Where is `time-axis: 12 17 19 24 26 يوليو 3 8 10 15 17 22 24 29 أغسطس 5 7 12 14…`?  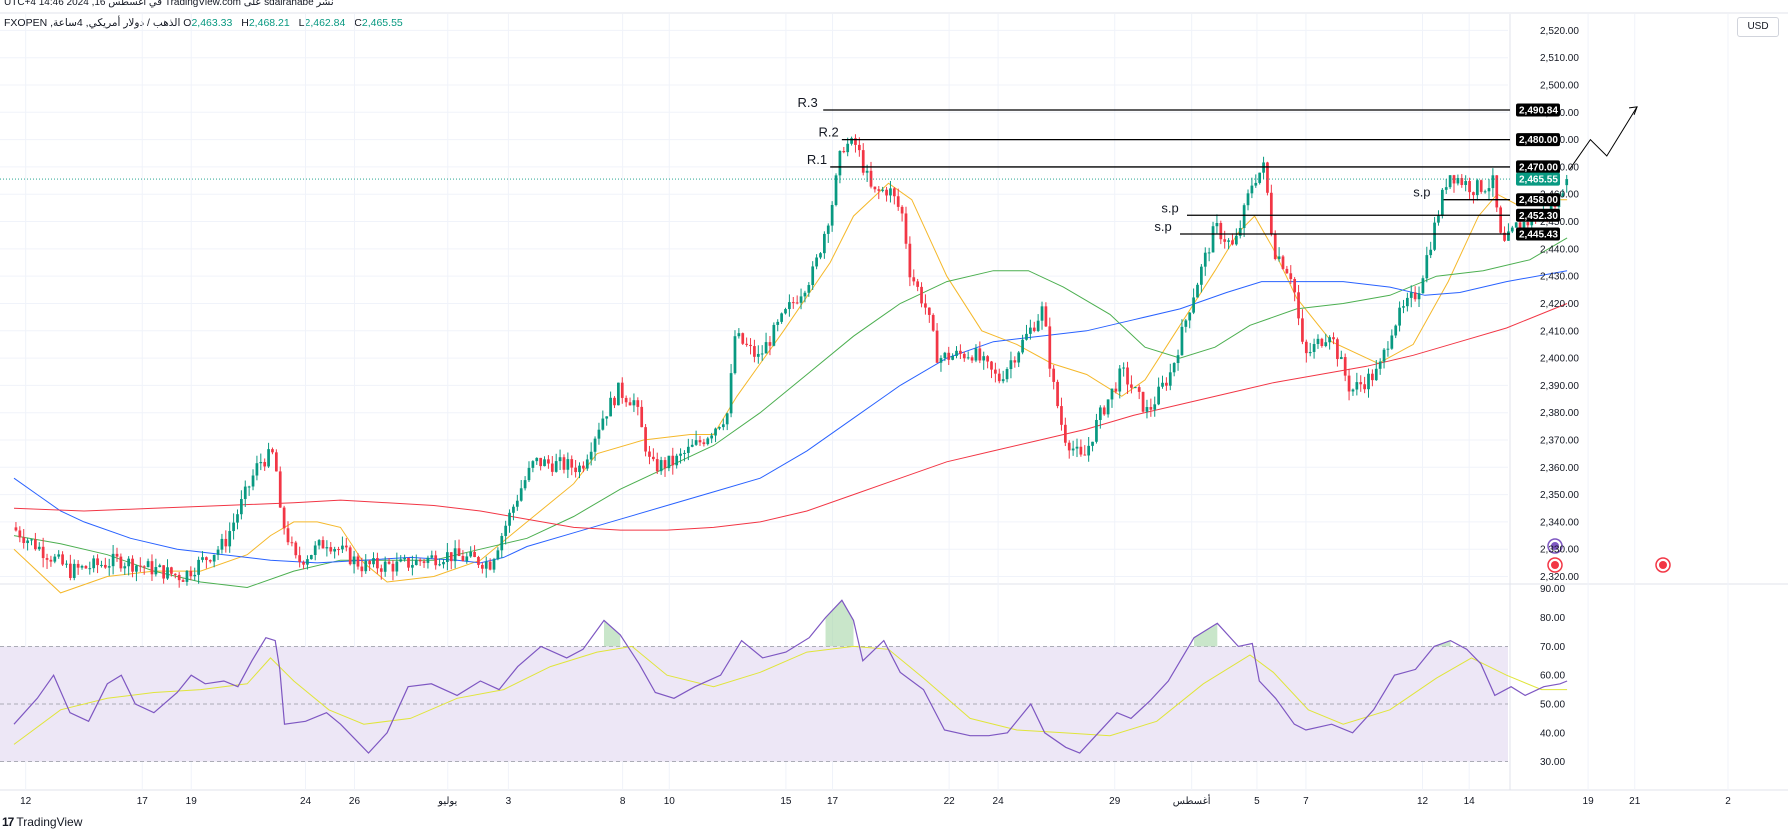
time-axis: 12 17 19 24 26 يوليو 3 8 10 15 17 22 24 29 أغسطس 5 7 12 14… is located at coordinates (875, 800).